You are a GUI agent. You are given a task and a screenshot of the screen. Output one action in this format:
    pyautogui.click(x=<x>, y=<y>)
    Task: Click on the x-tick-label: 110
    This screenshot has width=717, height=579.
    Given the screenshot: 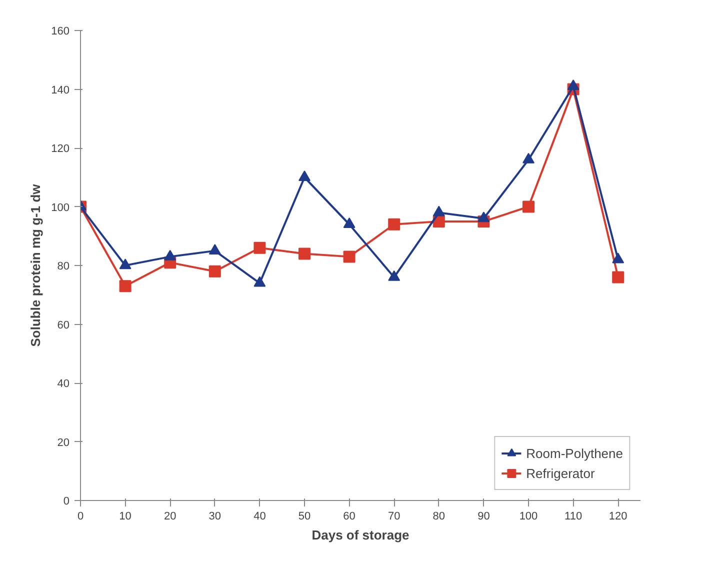 What is the action you would take?
    pyautogui.click(x=573, y=516)
    